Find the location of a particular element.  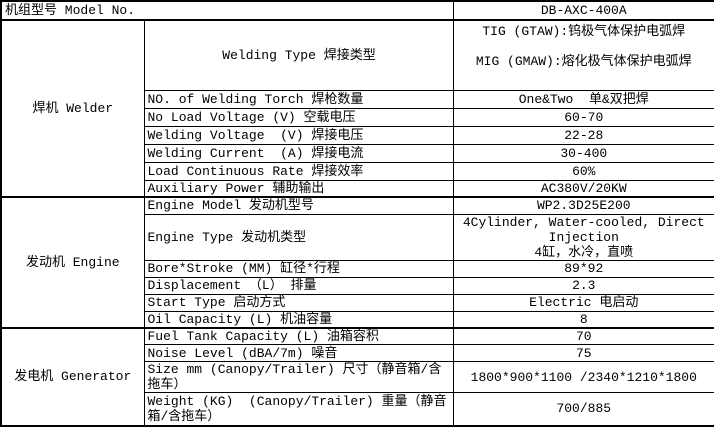

welding-current-value: 30-400 is located at coordinates (583, 153).